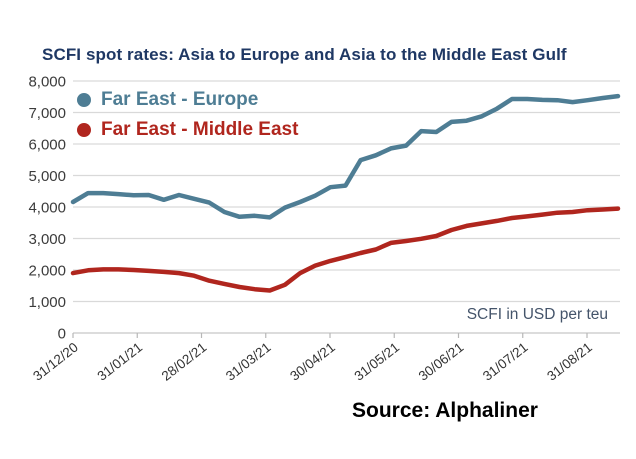 This screenshot has width=636, height=459. Describe the element at coordinates (84, 130) in the screenshot. I see `middle-east-series-dot-icon` at that location.